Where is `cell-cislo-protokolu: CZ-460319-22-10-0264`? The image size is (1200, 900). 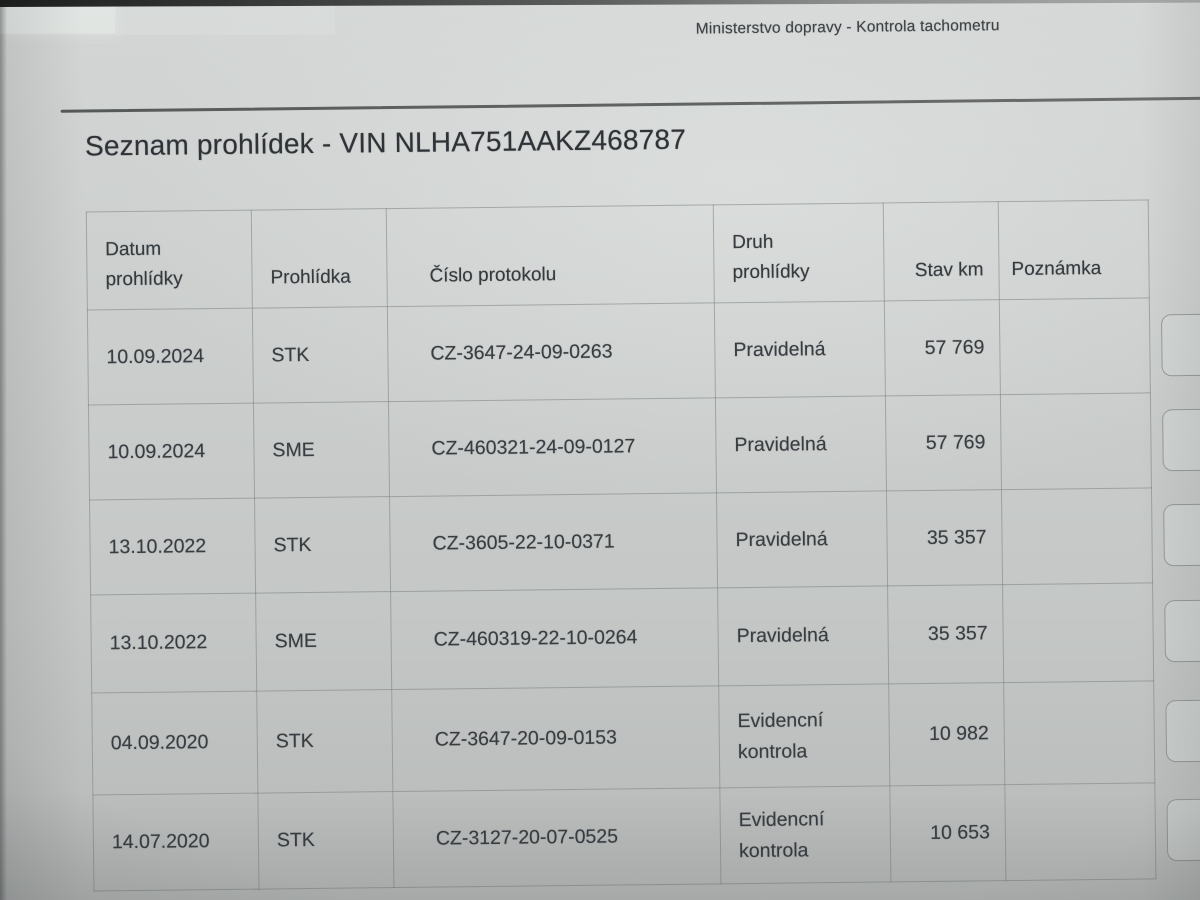
cell-cislo-protokolu: CZ-460319-22-10-0264 is located at coordinates (554, 638).